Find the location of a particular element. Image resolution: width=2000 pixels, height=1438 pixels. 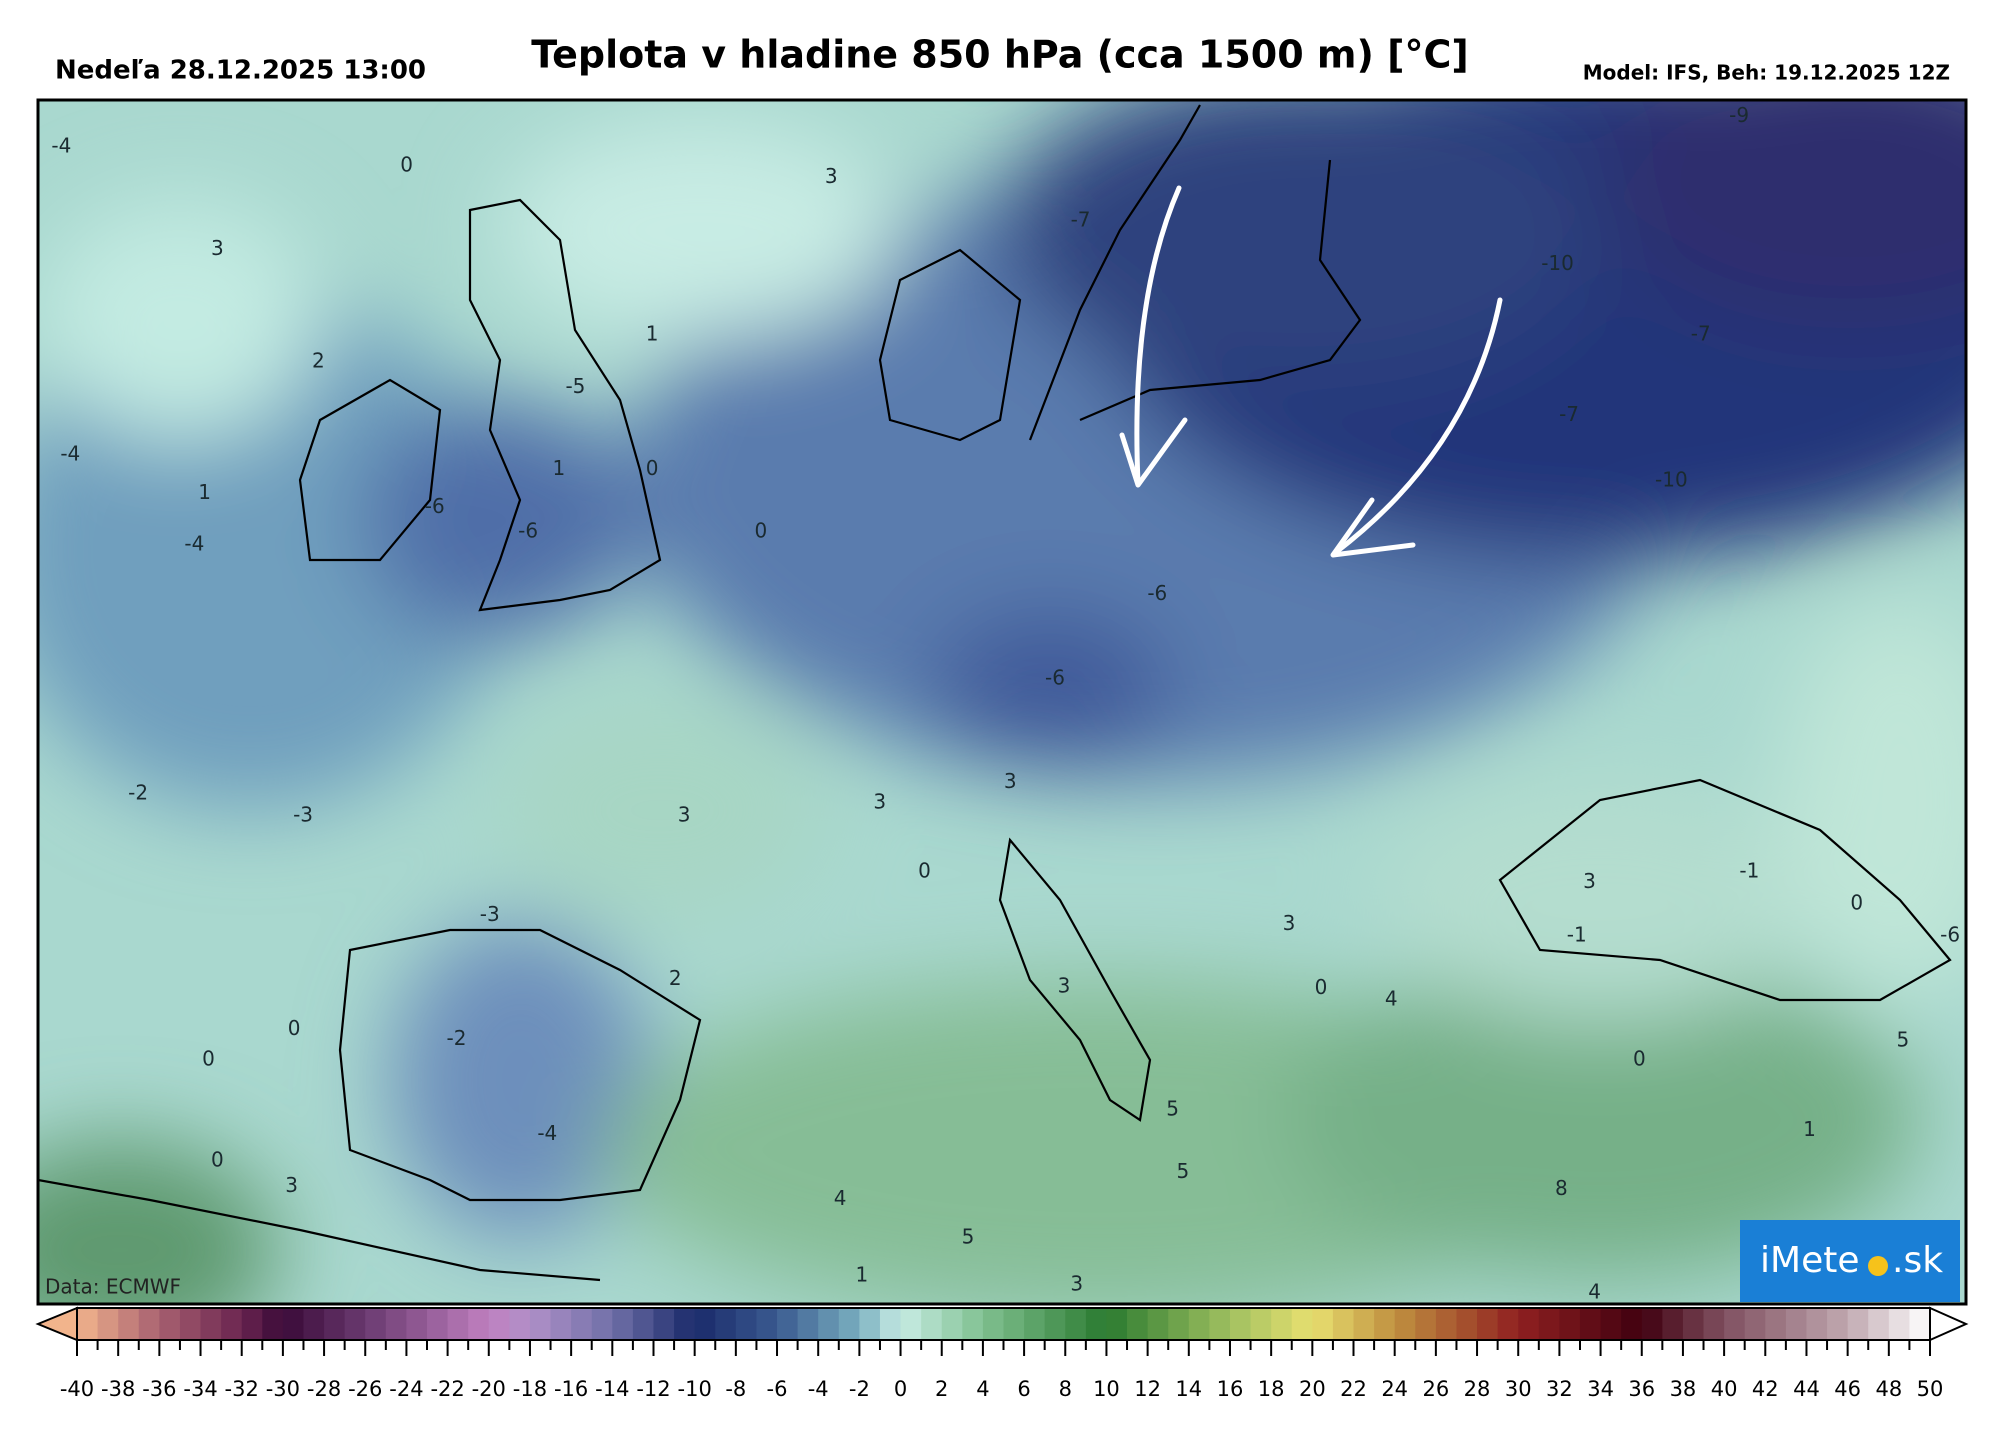

logo-sun is located at coordinates (1878, 1266).